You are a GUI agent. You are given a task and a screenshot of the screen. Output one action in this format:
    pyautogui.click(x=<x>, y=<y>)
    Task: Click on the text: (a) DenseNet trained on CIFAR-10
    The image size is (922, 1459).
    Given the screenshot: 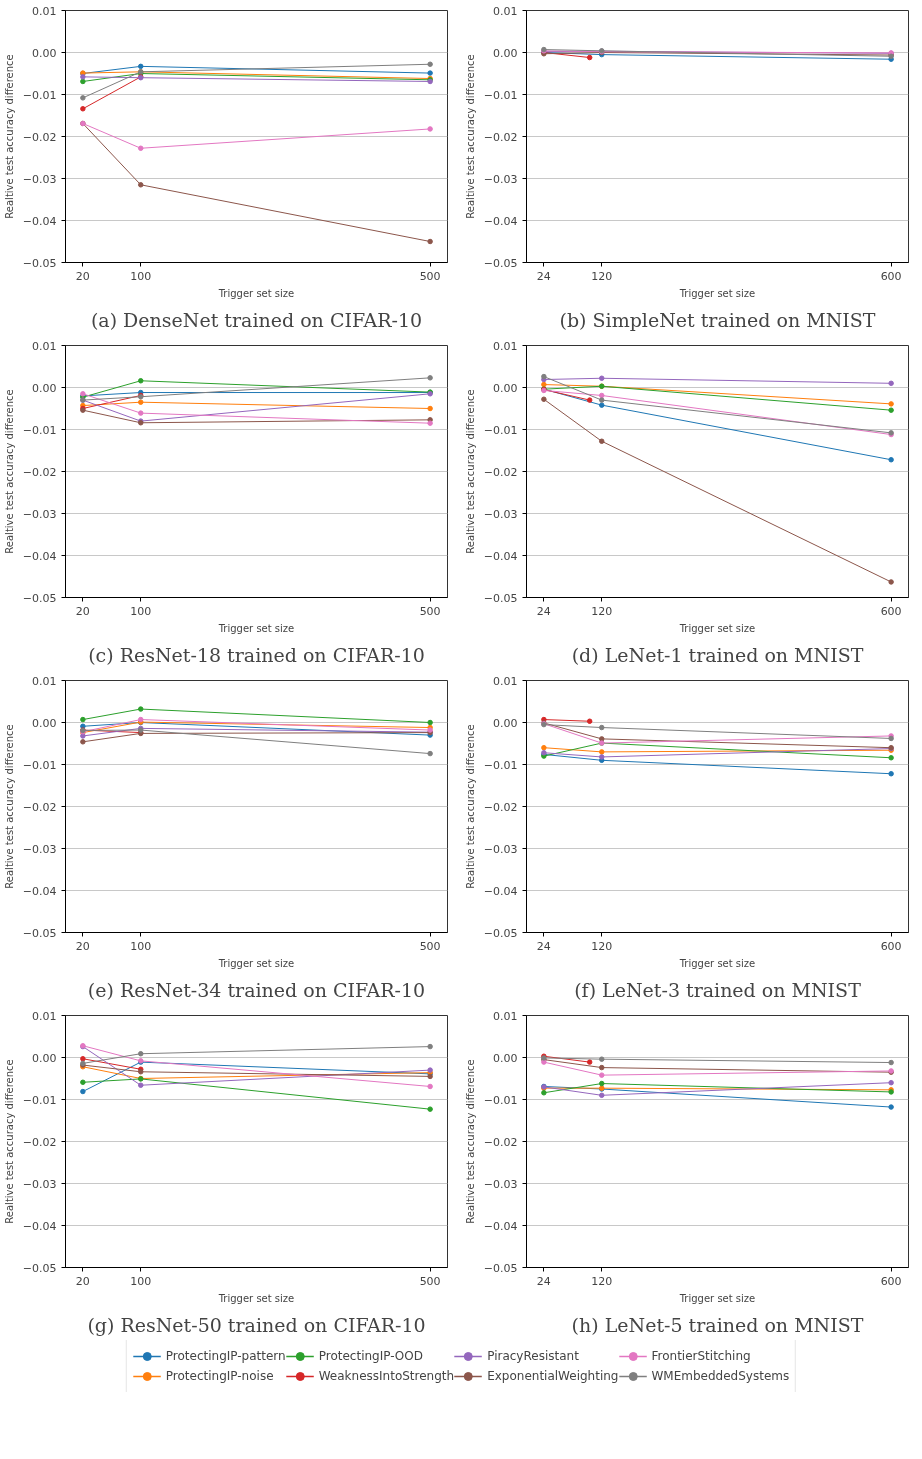 What is the action you would take?
    pyautogui.click(x=256, y=319)
    